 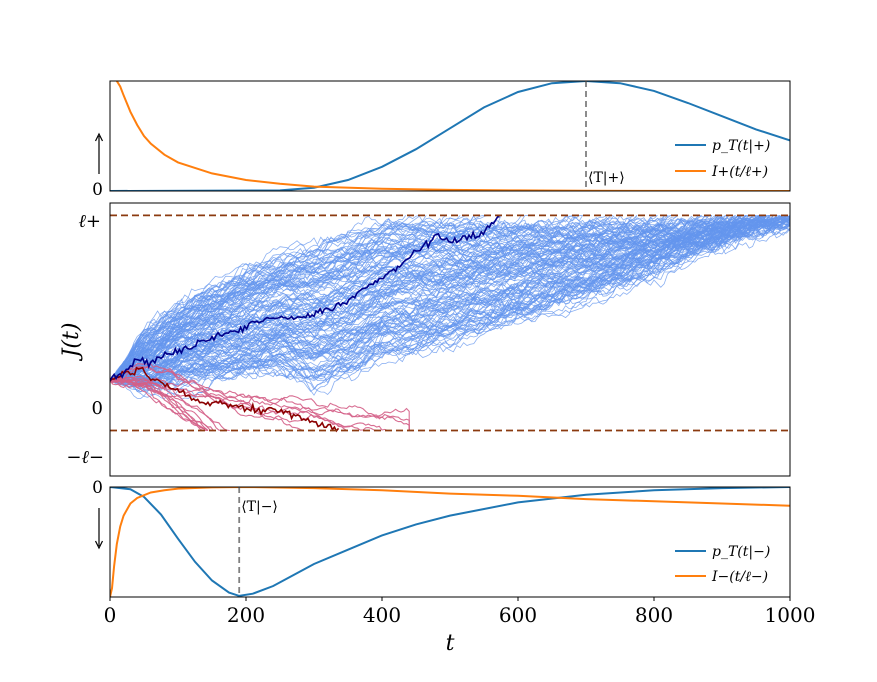 What do you see at coordinates (518, 615) in the screenshot?
I see `x-tick-label: 600` at bounding box center [518, 615].